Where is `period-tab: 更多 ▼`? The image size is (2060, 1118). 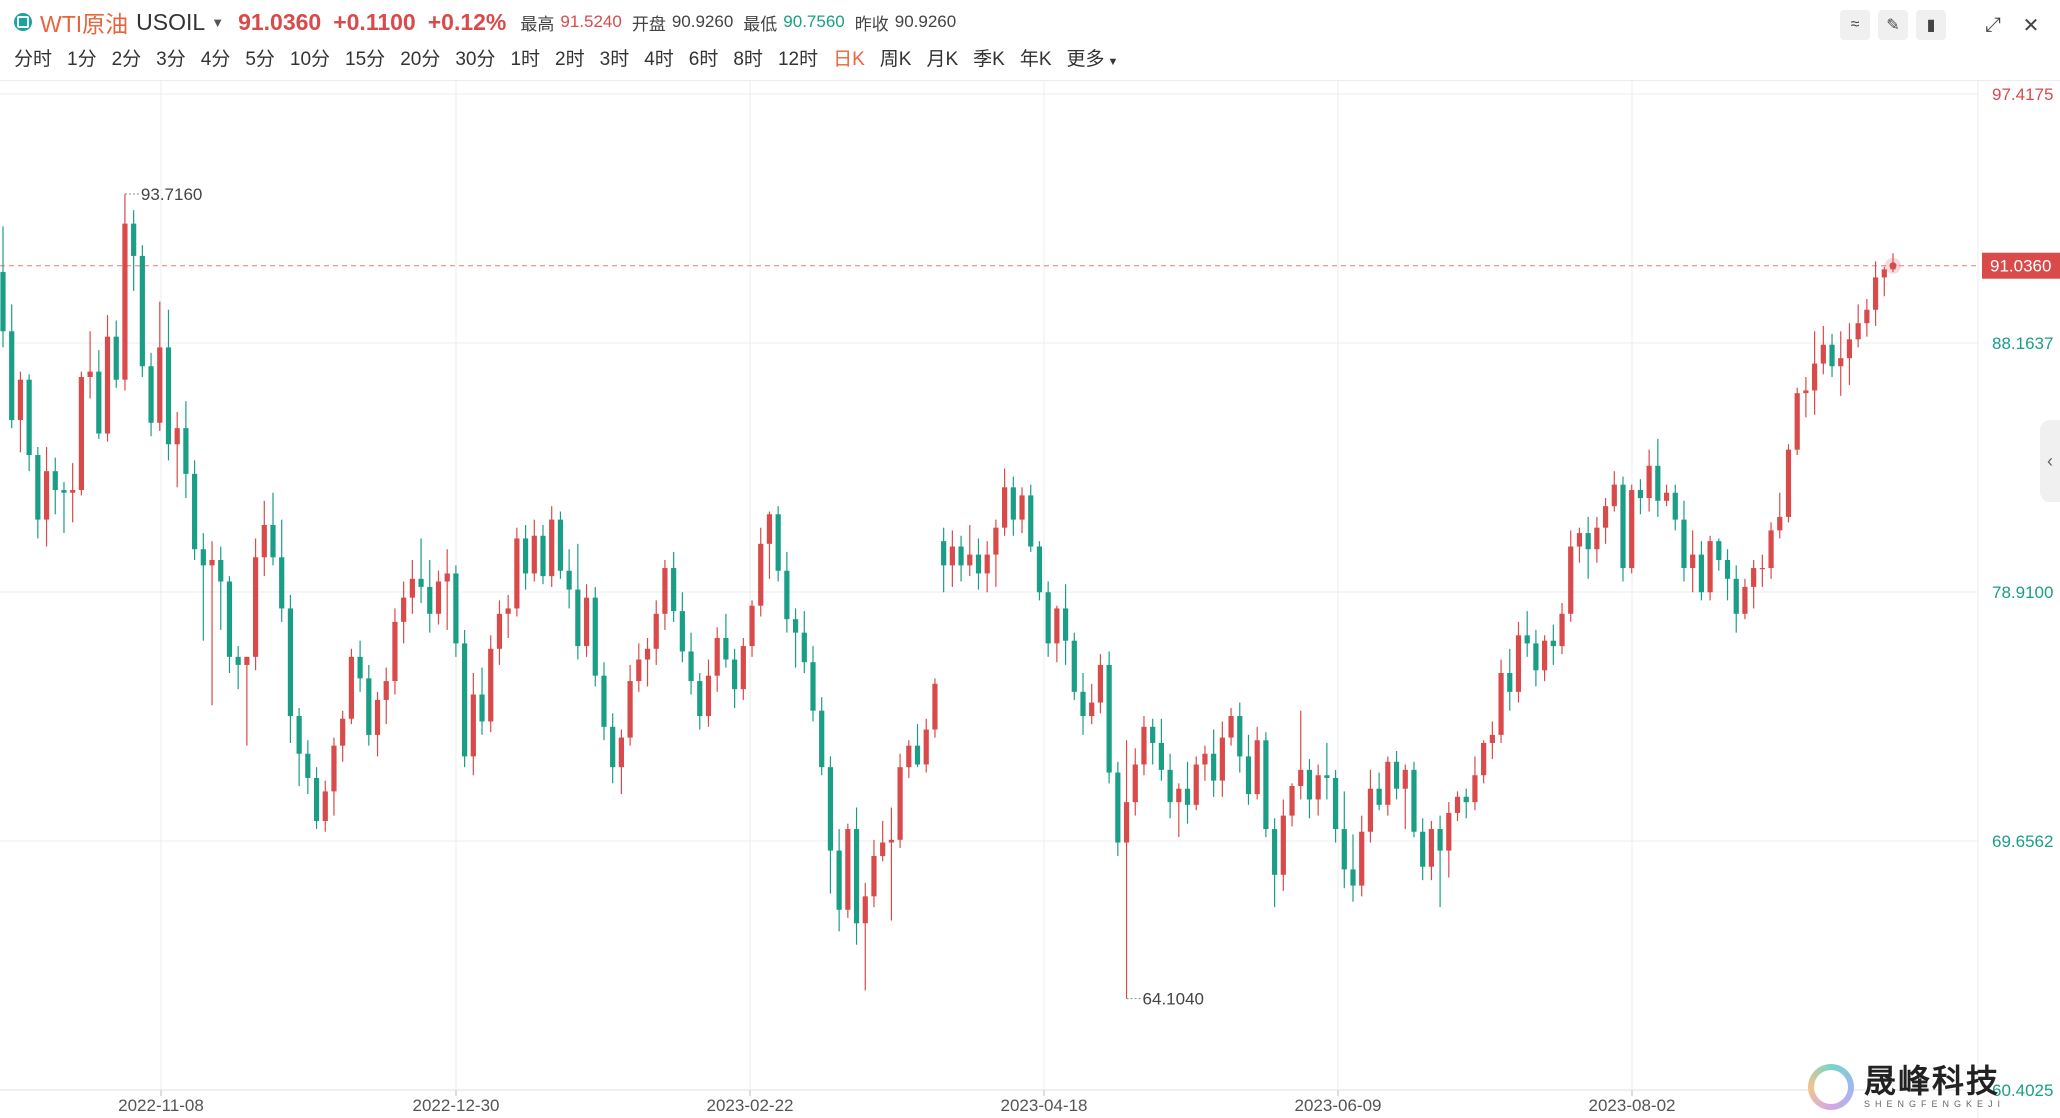 period-tab: 更多 ▼ is located at coordinates (1092, 59).